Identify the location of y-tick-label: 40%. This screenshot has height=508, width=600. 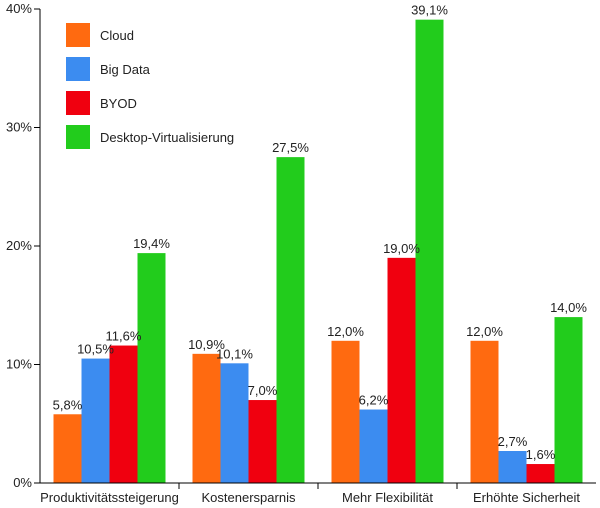
(19, 8).